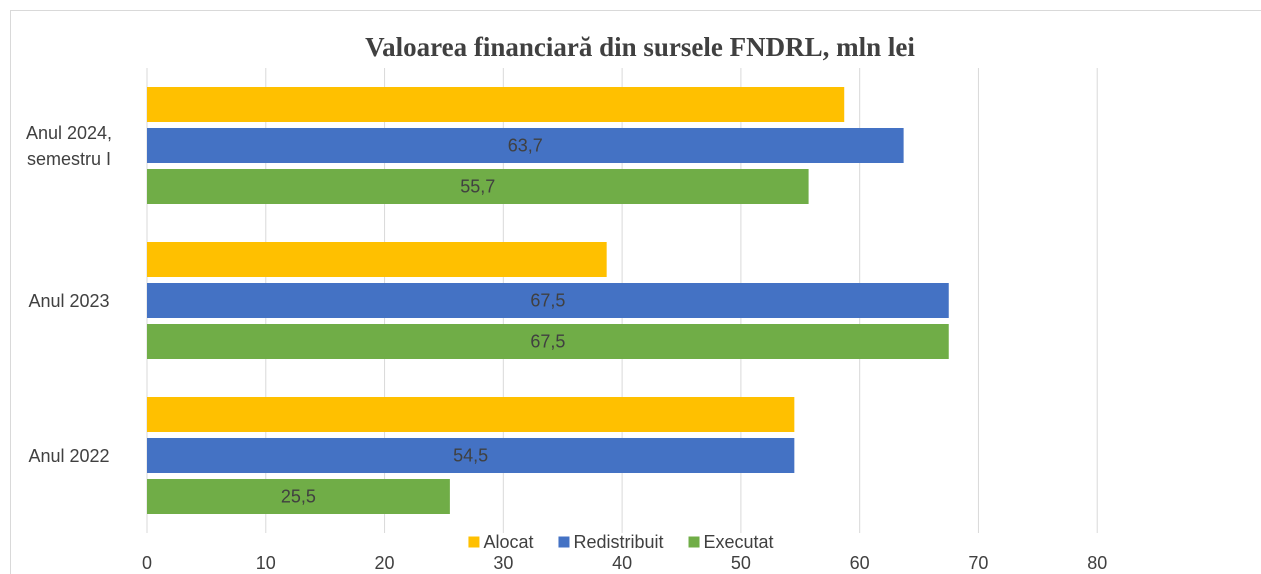 The image size is (1261, 574). I want to click on data-label: 54,5, so click(470, 455).